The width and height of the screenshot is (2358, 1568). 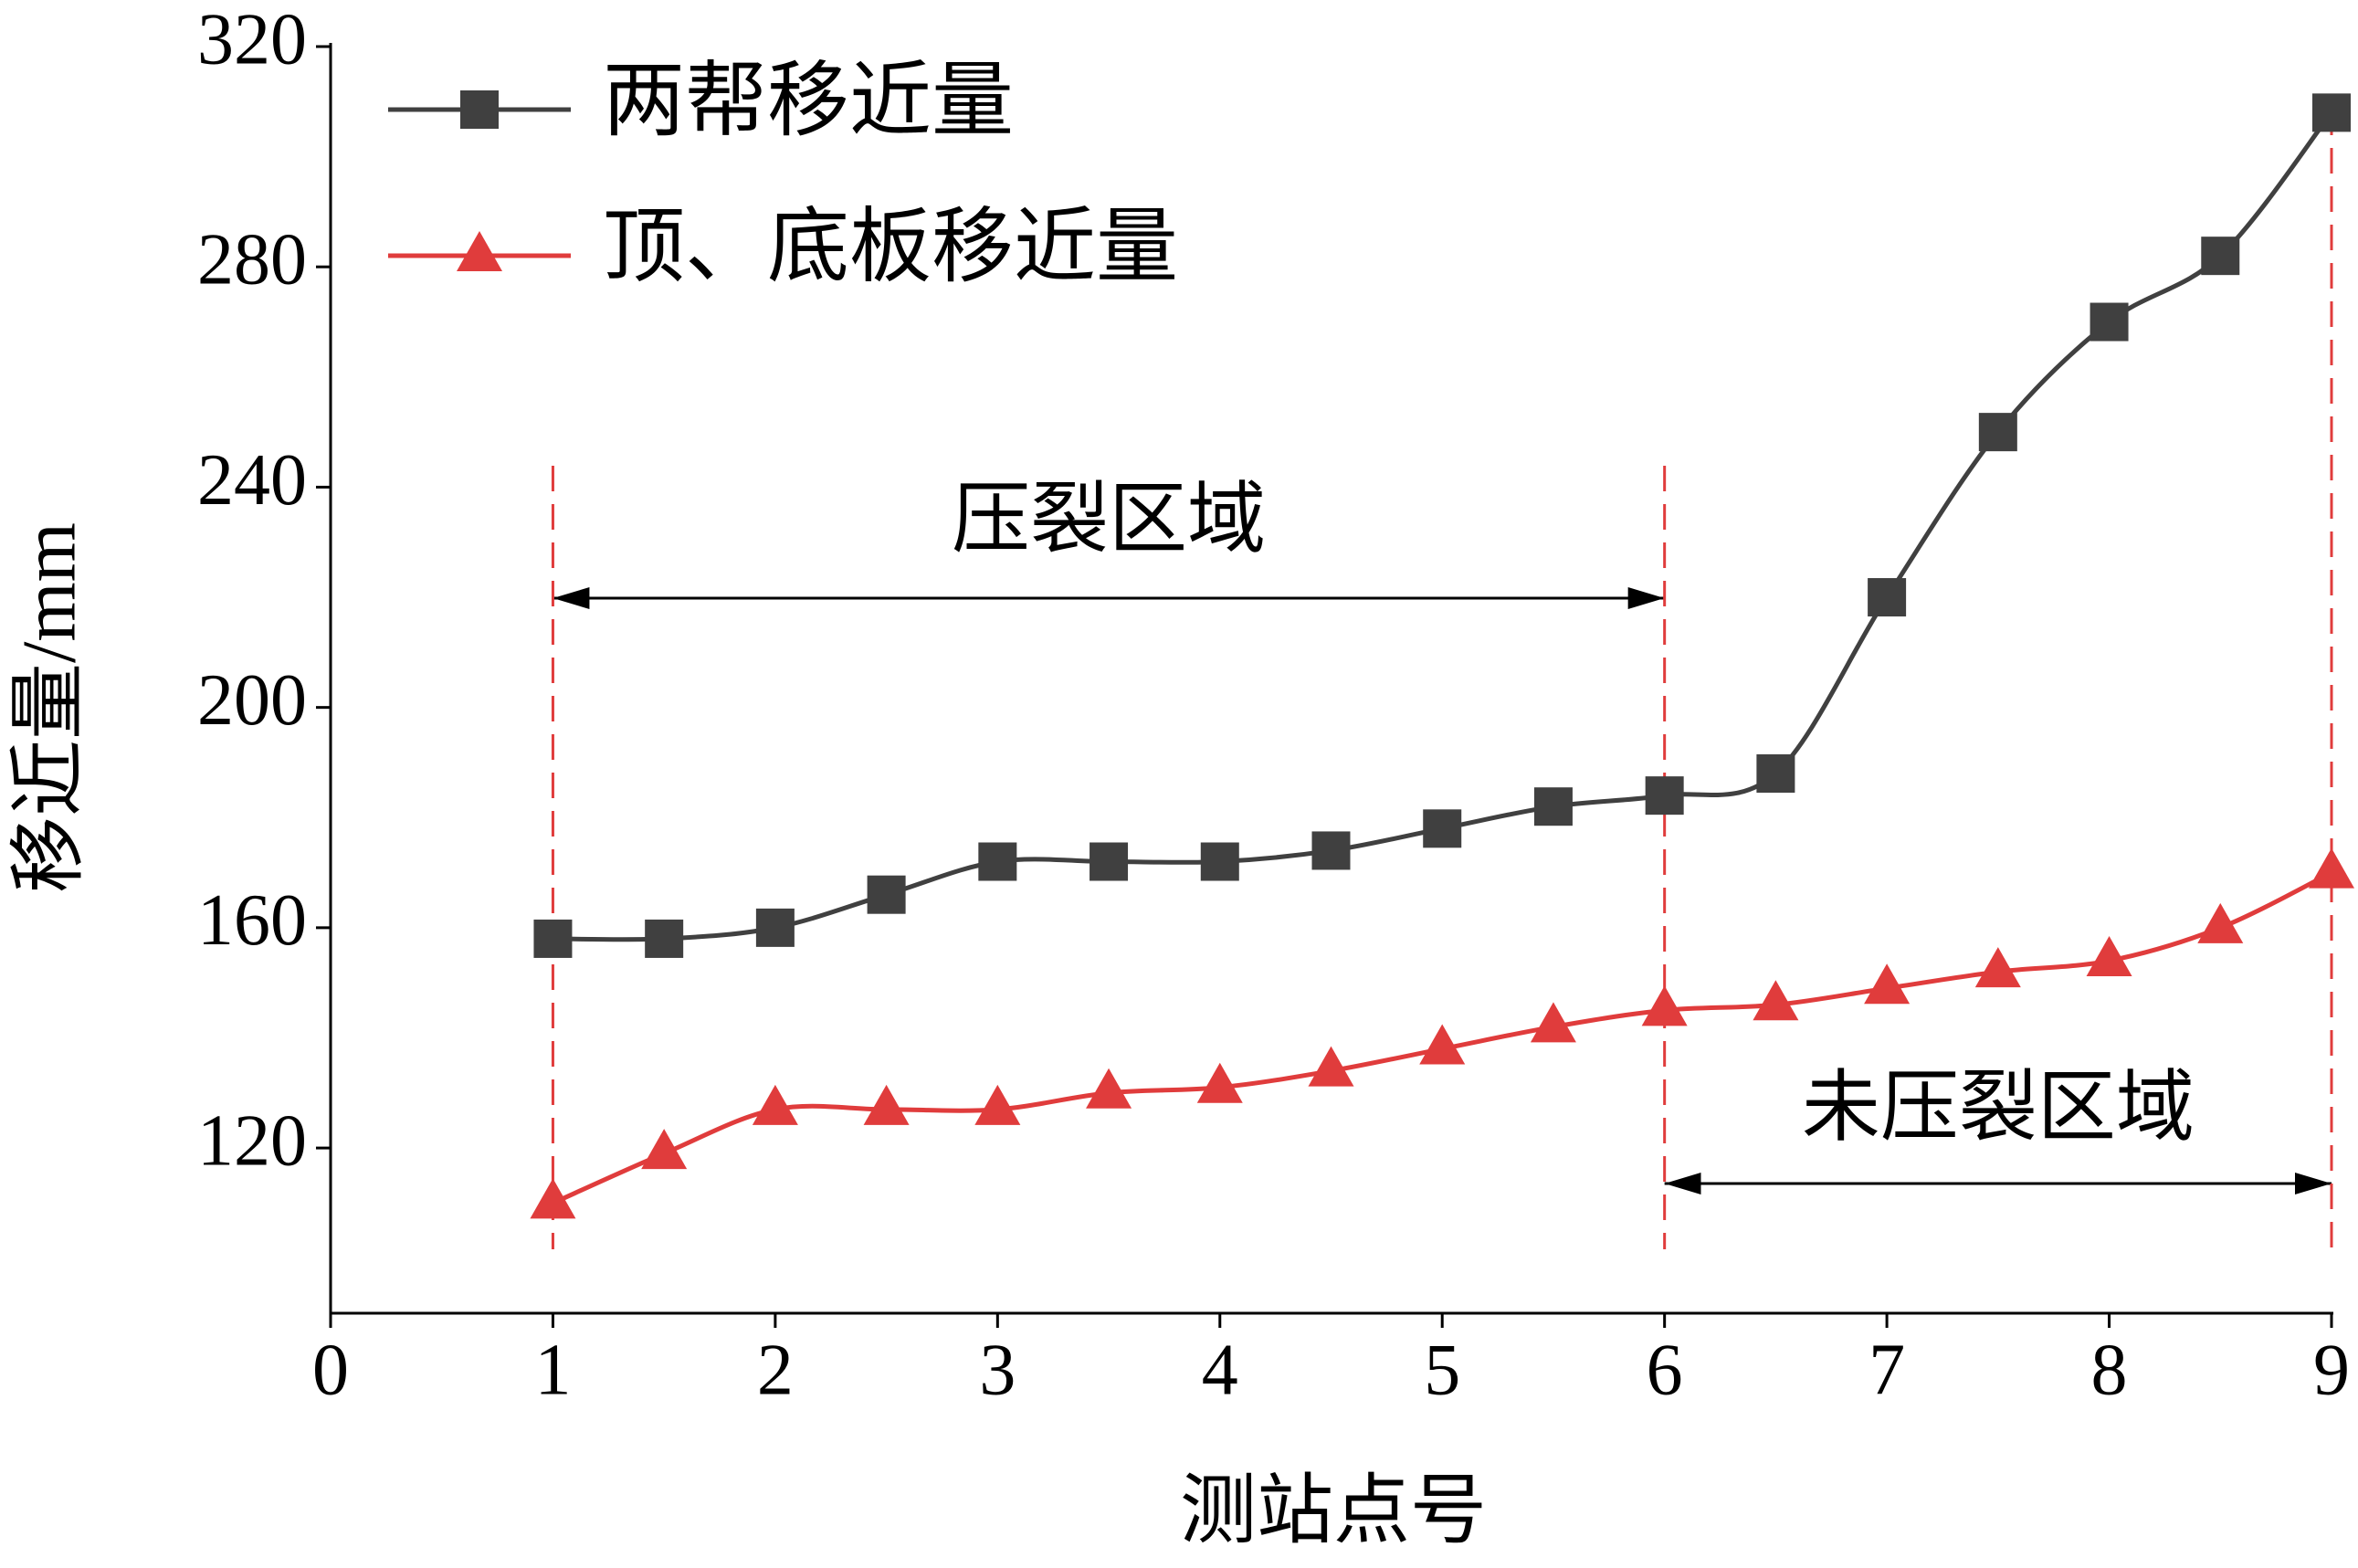 I want to click on x-tick-label: 1, so click(x=552, y=1370).